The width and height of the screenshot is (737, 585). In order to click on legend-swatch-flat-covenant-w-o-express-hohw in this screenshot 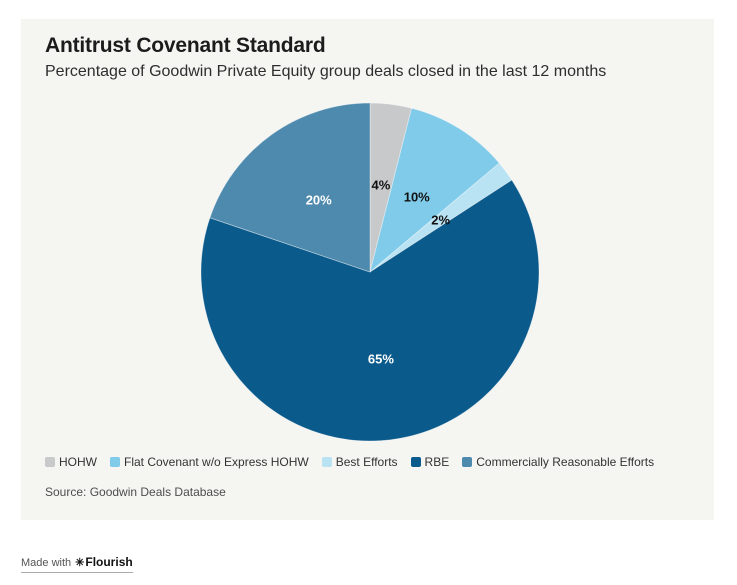, I will do `click(115, 462)`.